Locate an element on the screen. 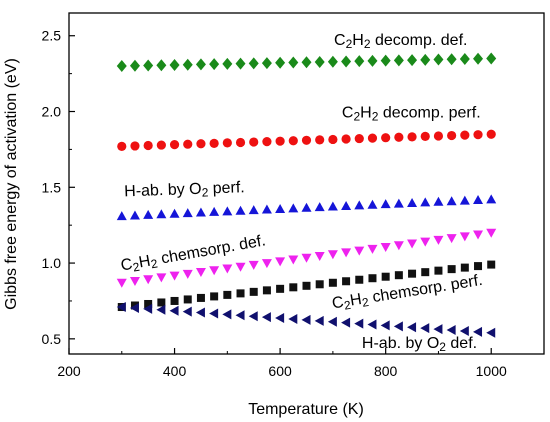 The width and height of the screenshot is (550, 422). annotation-part: C is located at coordinates (348, 113).